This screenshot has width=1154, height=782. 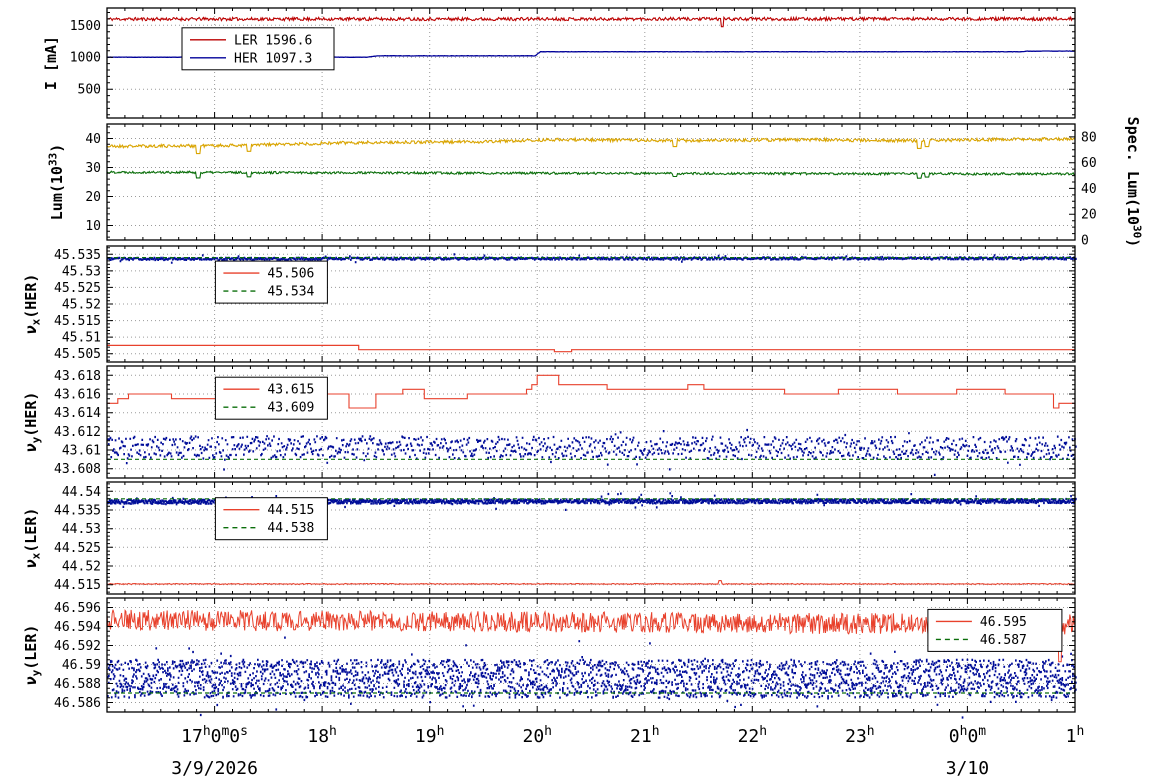 I want to click on y-tick-labels: 500 1000 1500, so click(x=85, y=58).